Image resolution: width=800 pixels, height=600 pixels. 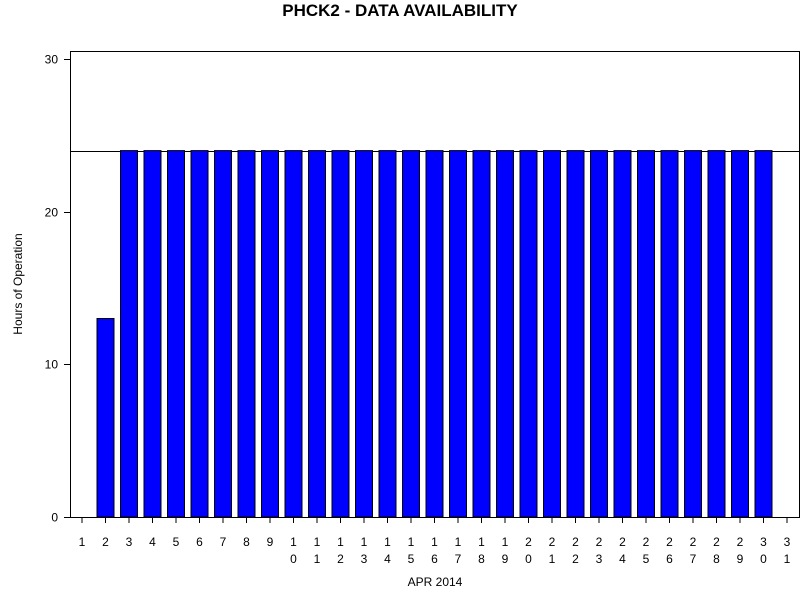 I want to click on x-tick-label: 8, so click(x=246, y=542).